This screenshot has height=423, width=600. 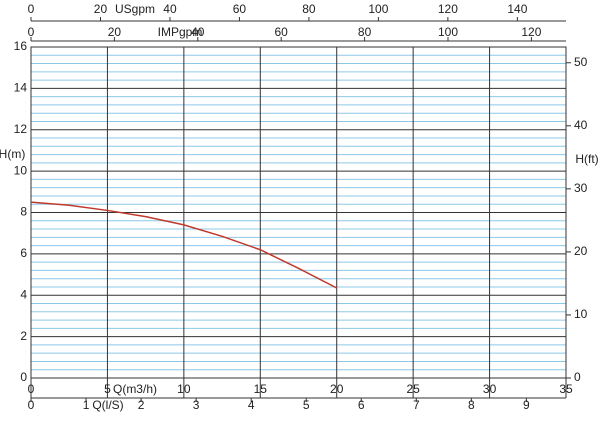 I want to click on bottom-axis2-tick-label: 1, so click(x=86, y=405).